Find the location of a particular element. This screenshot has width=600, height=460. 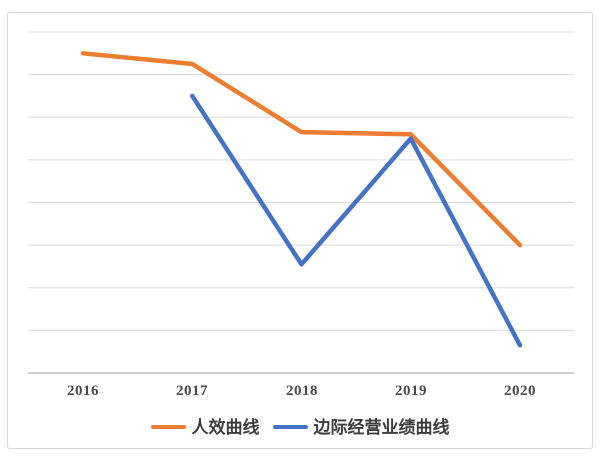

legend: 人效曲线 边际经营业绩曲线 is located at coordinates (300, 427).